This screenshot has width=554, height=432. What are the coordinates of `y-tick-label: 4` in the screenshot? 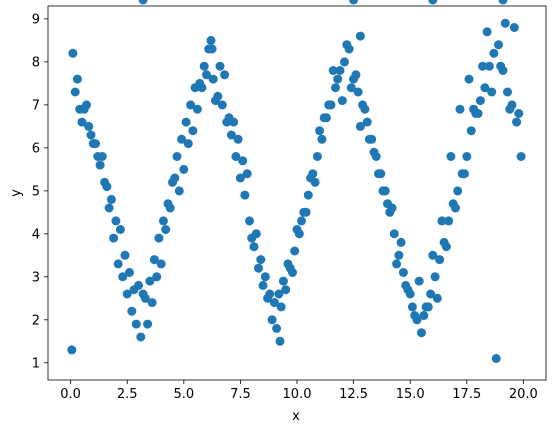 It's located at (36, 234).